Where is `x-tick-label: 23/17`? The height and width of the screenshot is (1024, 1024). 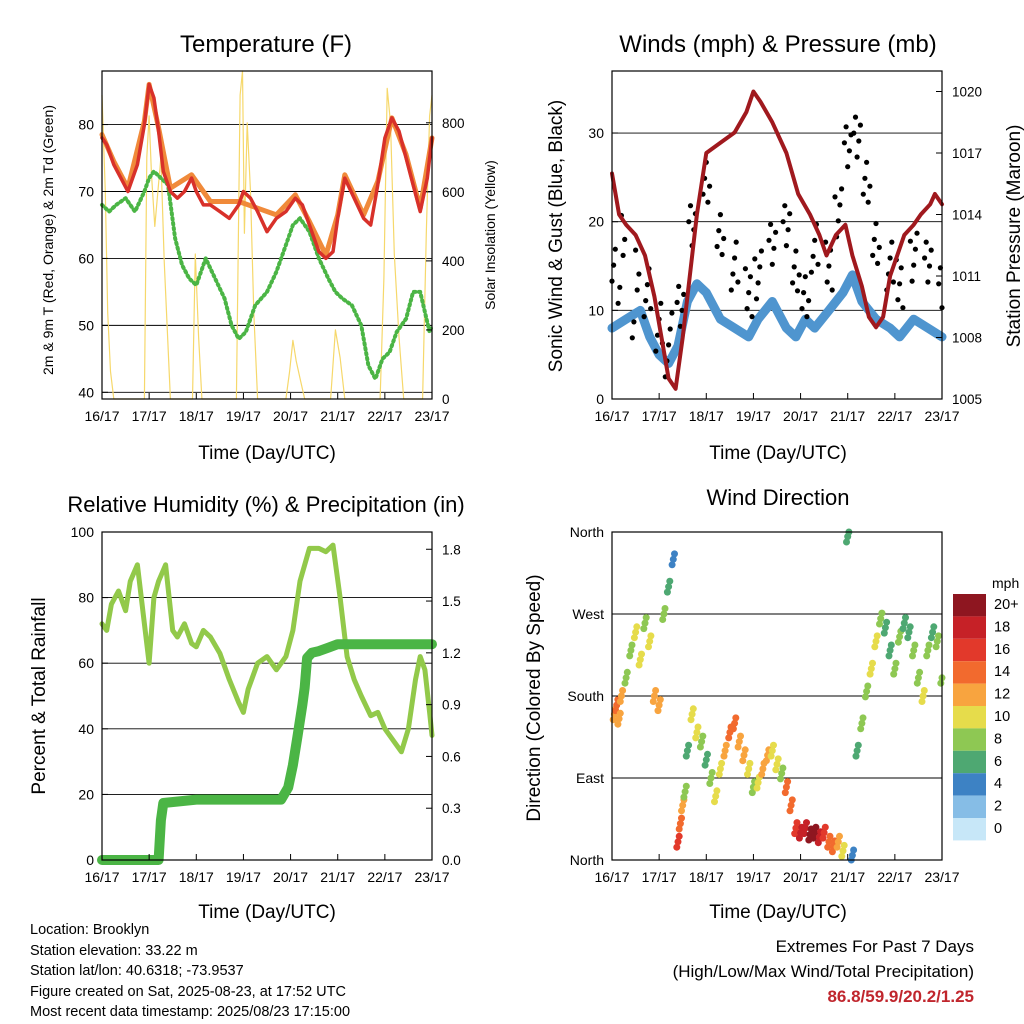
x-tick-label: 23/17 is located at coordinates (941, 416).